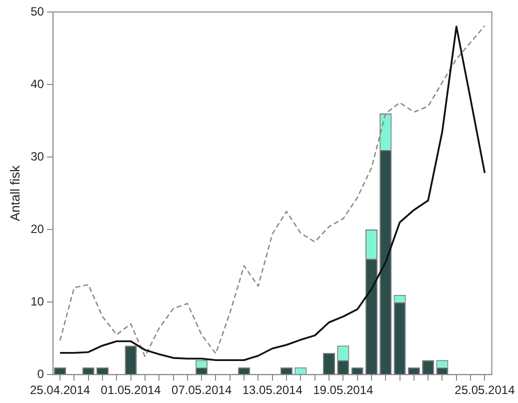  What do you see at coordinates (272, 390) in the screenshot?
I see `x-tick-label: 13.05.2014` at bounding box center [272, 390].